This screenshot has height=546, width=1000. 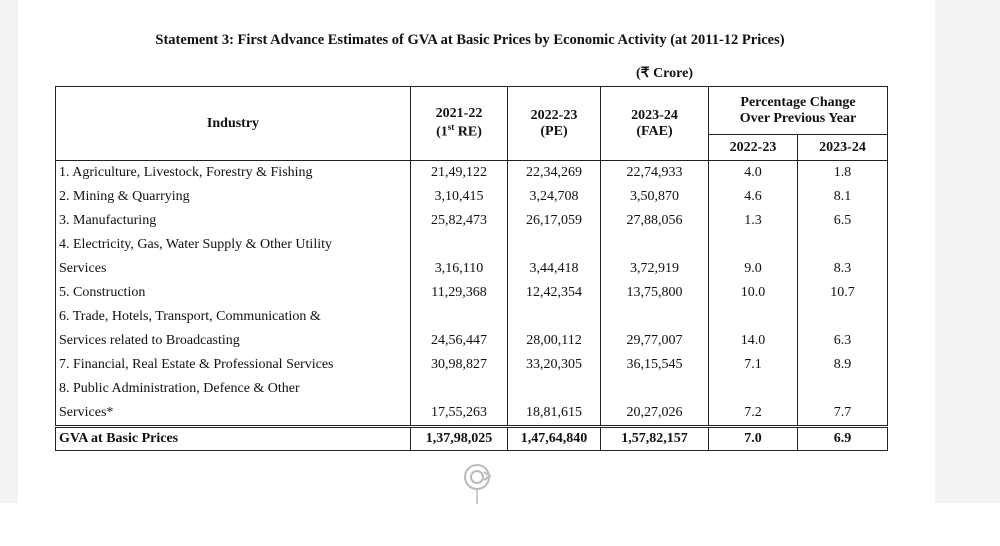 I want to click on industry-text: Services*, so click(x=86, y=412).